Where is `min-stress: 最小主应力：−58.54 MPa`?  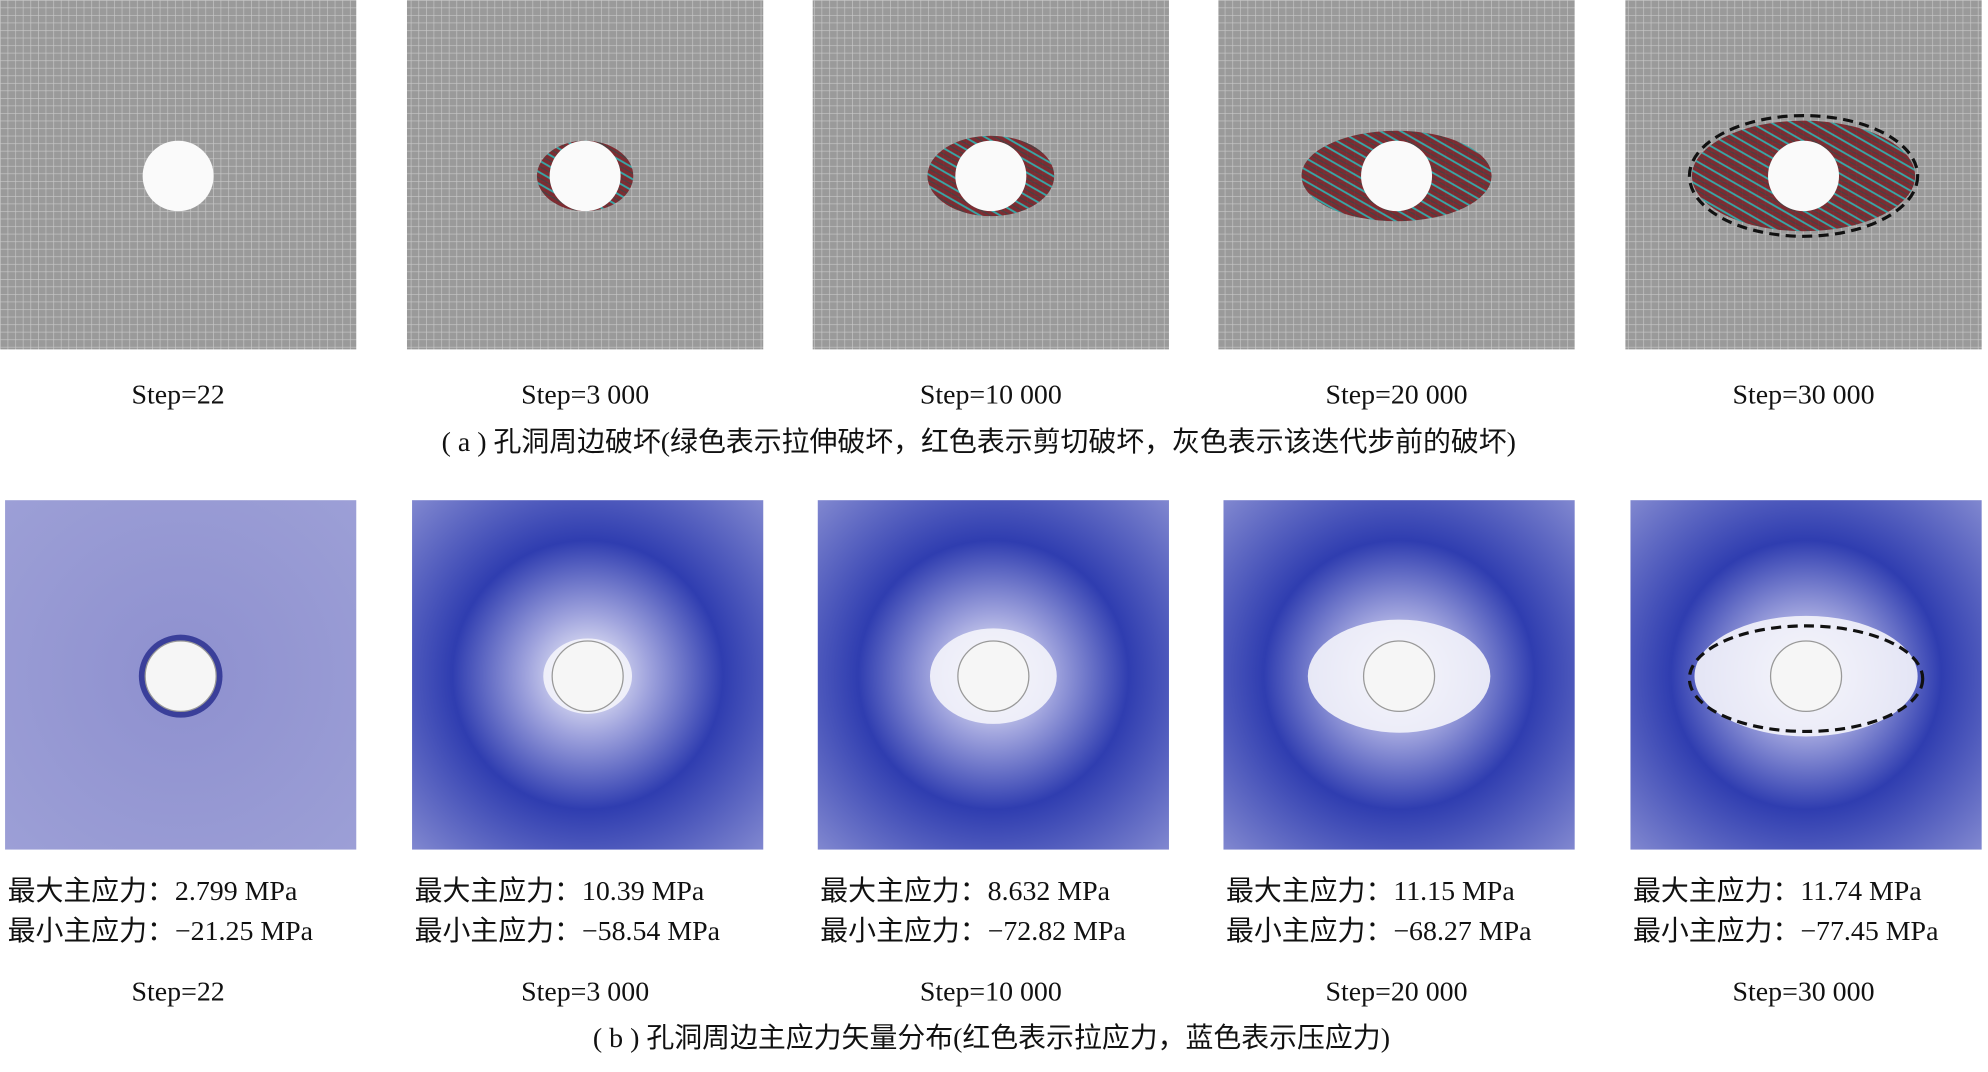 min-stress: 最小主应力：−58.54 MPa is located at coordinates (567, 931).